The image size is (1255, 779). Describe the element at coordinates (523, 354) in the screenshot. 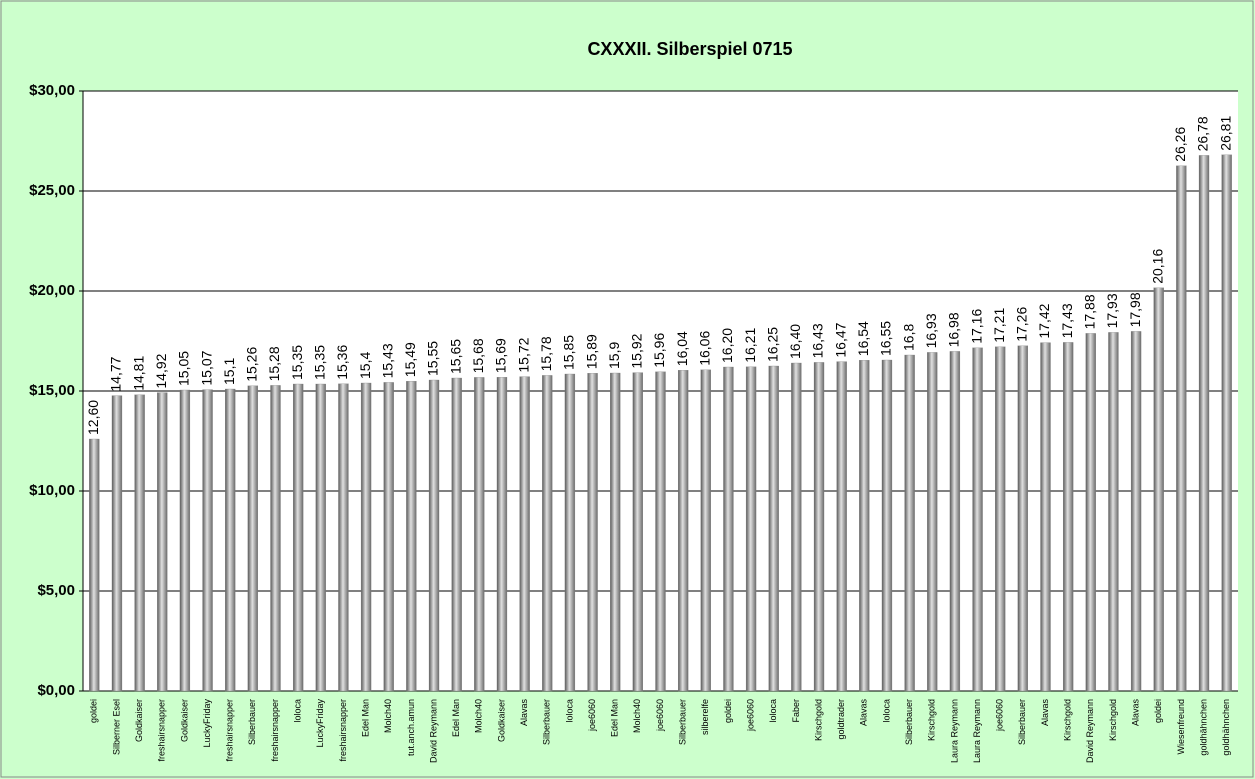

I see `value-label: 15,72` at that location.